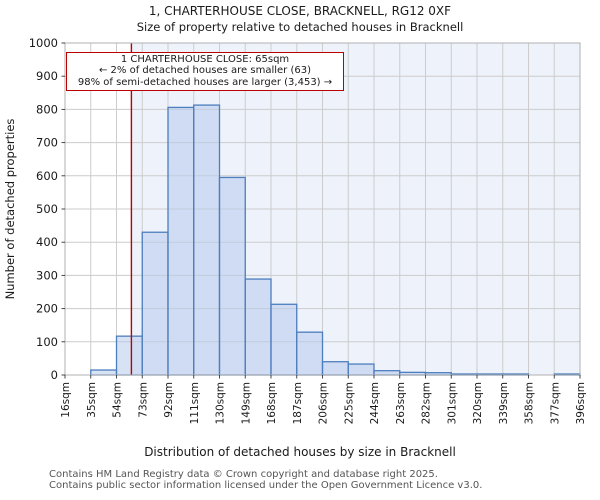 The image size is (600, 500). Describe the element at coordinates (118, 400) in the screenshot. I see `x-tick-label: 54sqm` at that location.